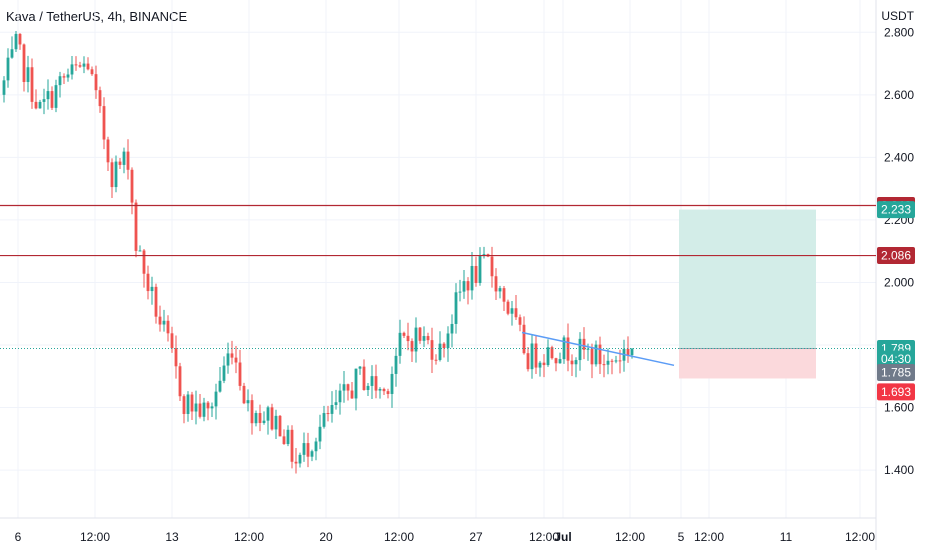 The image size is (932, 550). I want to click on y-tick-label: 2.600, so click(899, 95).